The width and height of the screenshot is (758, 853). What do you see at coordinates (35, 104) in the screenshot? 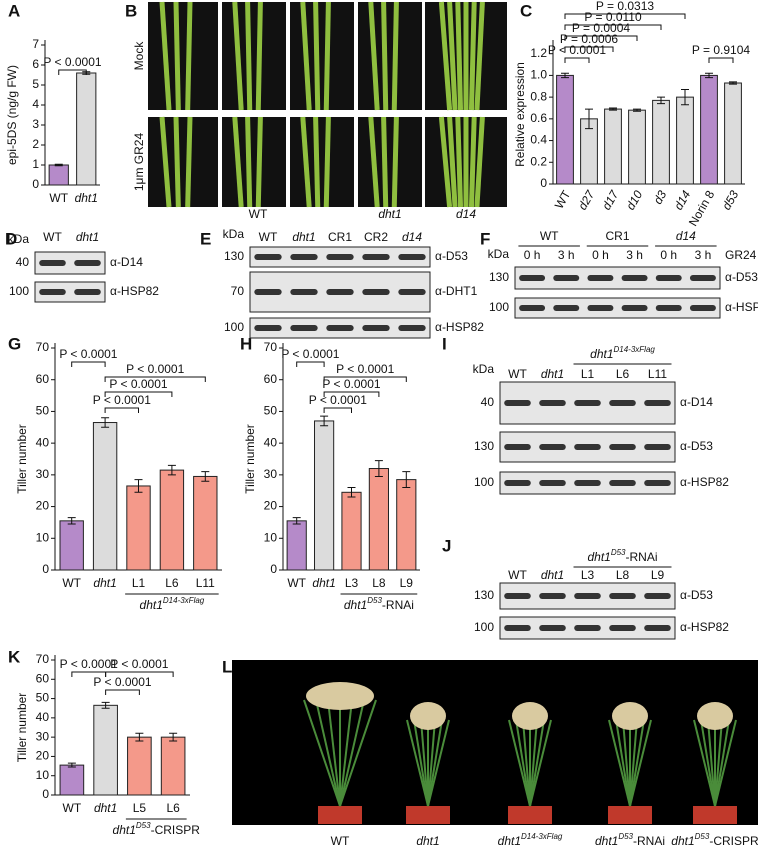
I see `y-tick-label: 4` at bounding box center [35, 104].